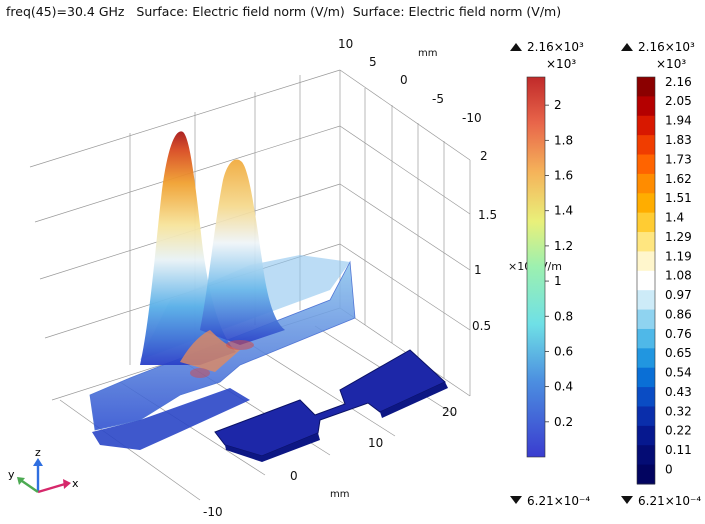 This screenshot has height=524, width=705. What do you see at coordinates (38, 452) in the screenshot?
I see `triad-z-label: z` at bounding box center [38, 452].